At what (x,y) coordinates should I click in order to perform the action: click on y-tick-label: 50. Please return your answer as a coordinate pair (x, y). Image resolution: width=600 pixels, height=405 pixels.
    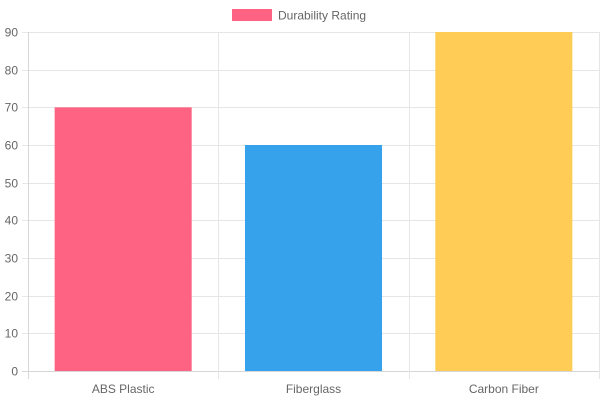
    Looking at the image, I should click on (12, 184).